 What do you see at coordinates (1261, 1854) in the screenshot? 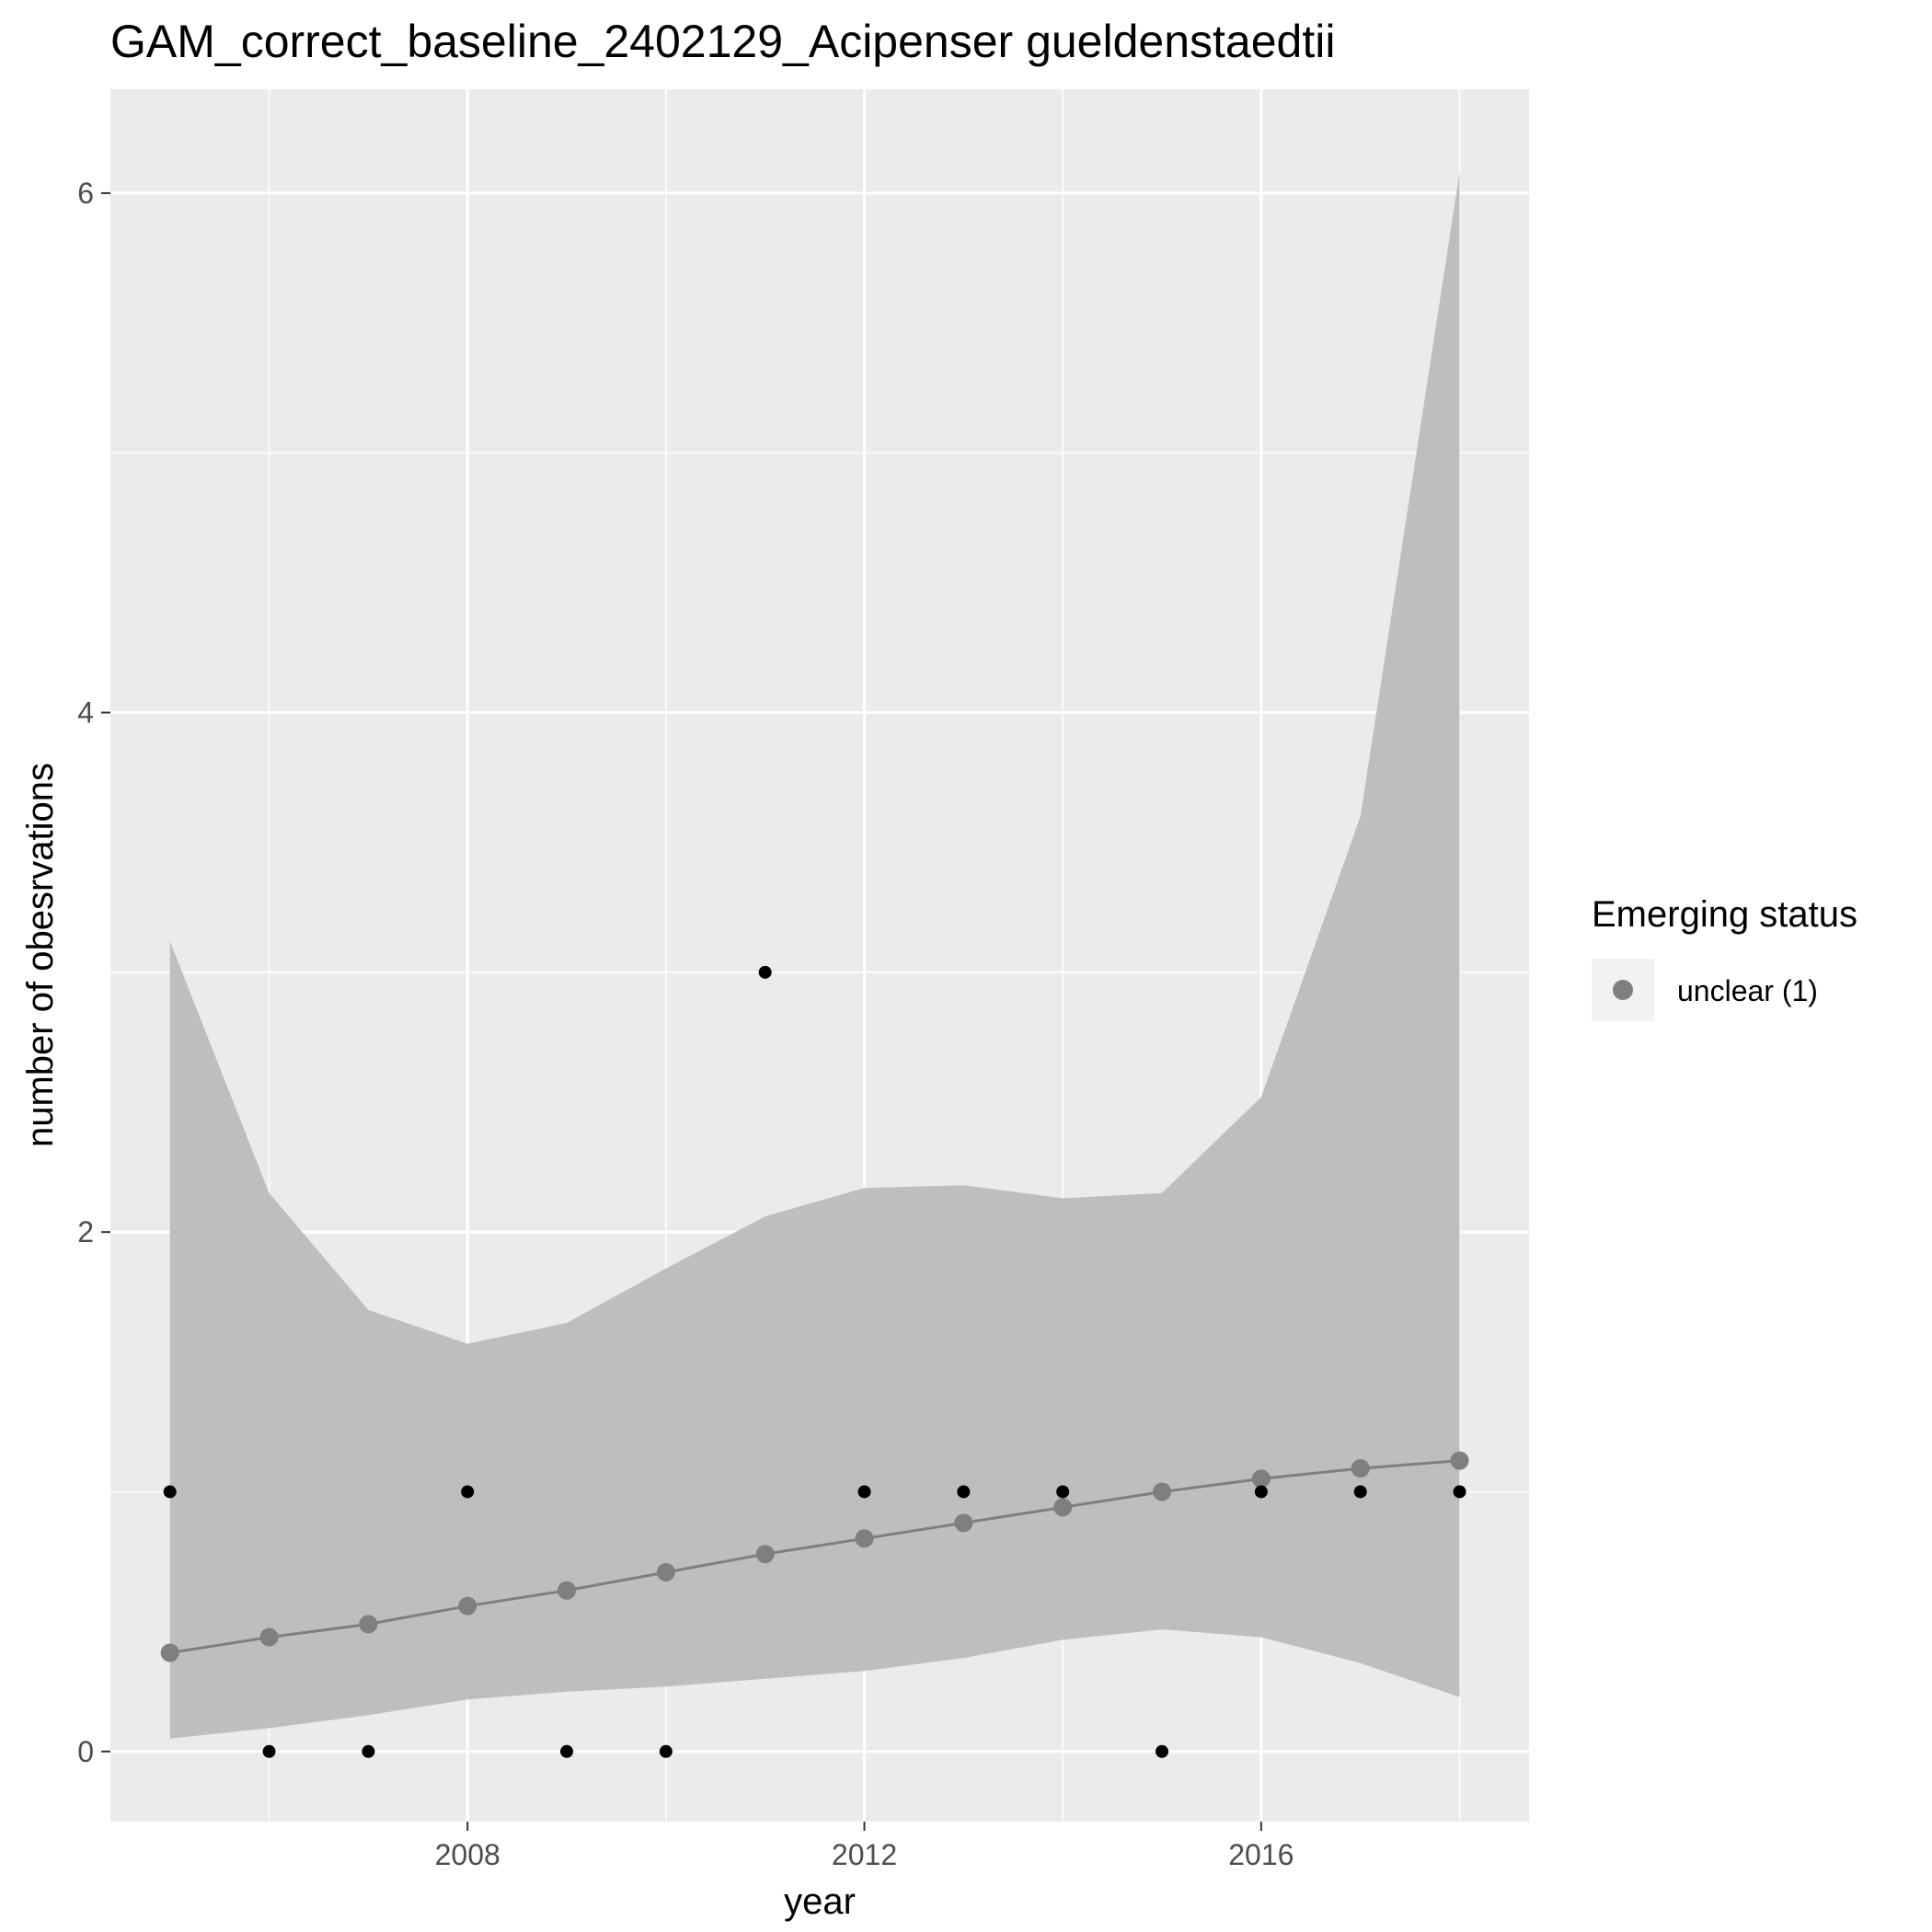
I see `x-tick-label: 2016` at bounding box center [1261, 1854].